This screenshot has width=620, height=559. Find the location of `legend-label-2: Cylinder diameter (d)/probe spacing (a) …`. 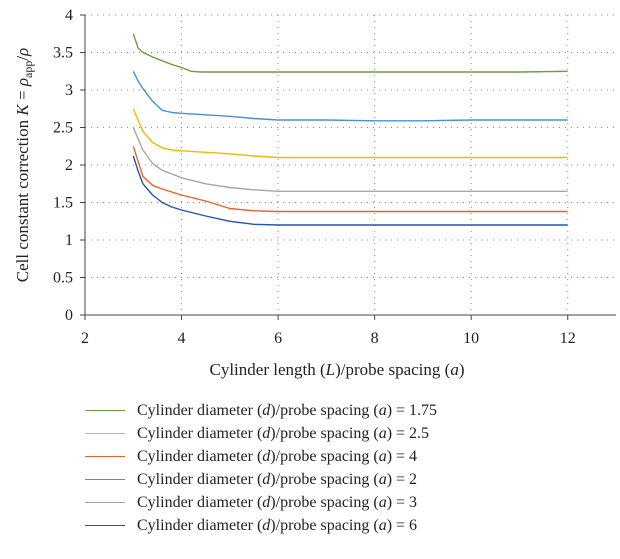

legend-label-2: Cylinder diameter (d)/probe spacing (a) … is located at coordinates (277, 456).